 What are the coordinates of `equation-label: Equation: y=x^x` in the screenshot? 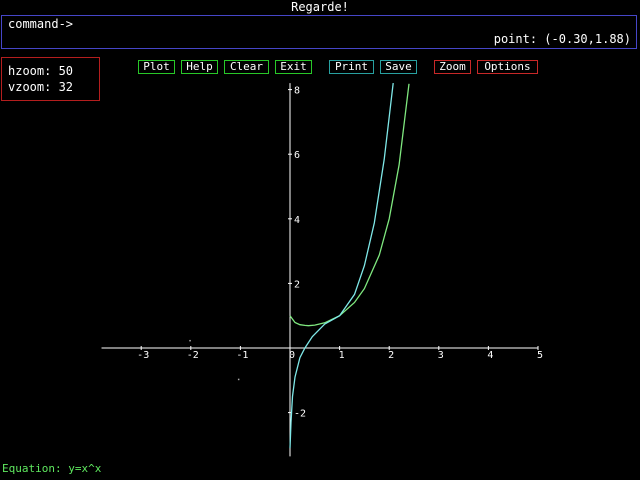 It's located at (52, 468).